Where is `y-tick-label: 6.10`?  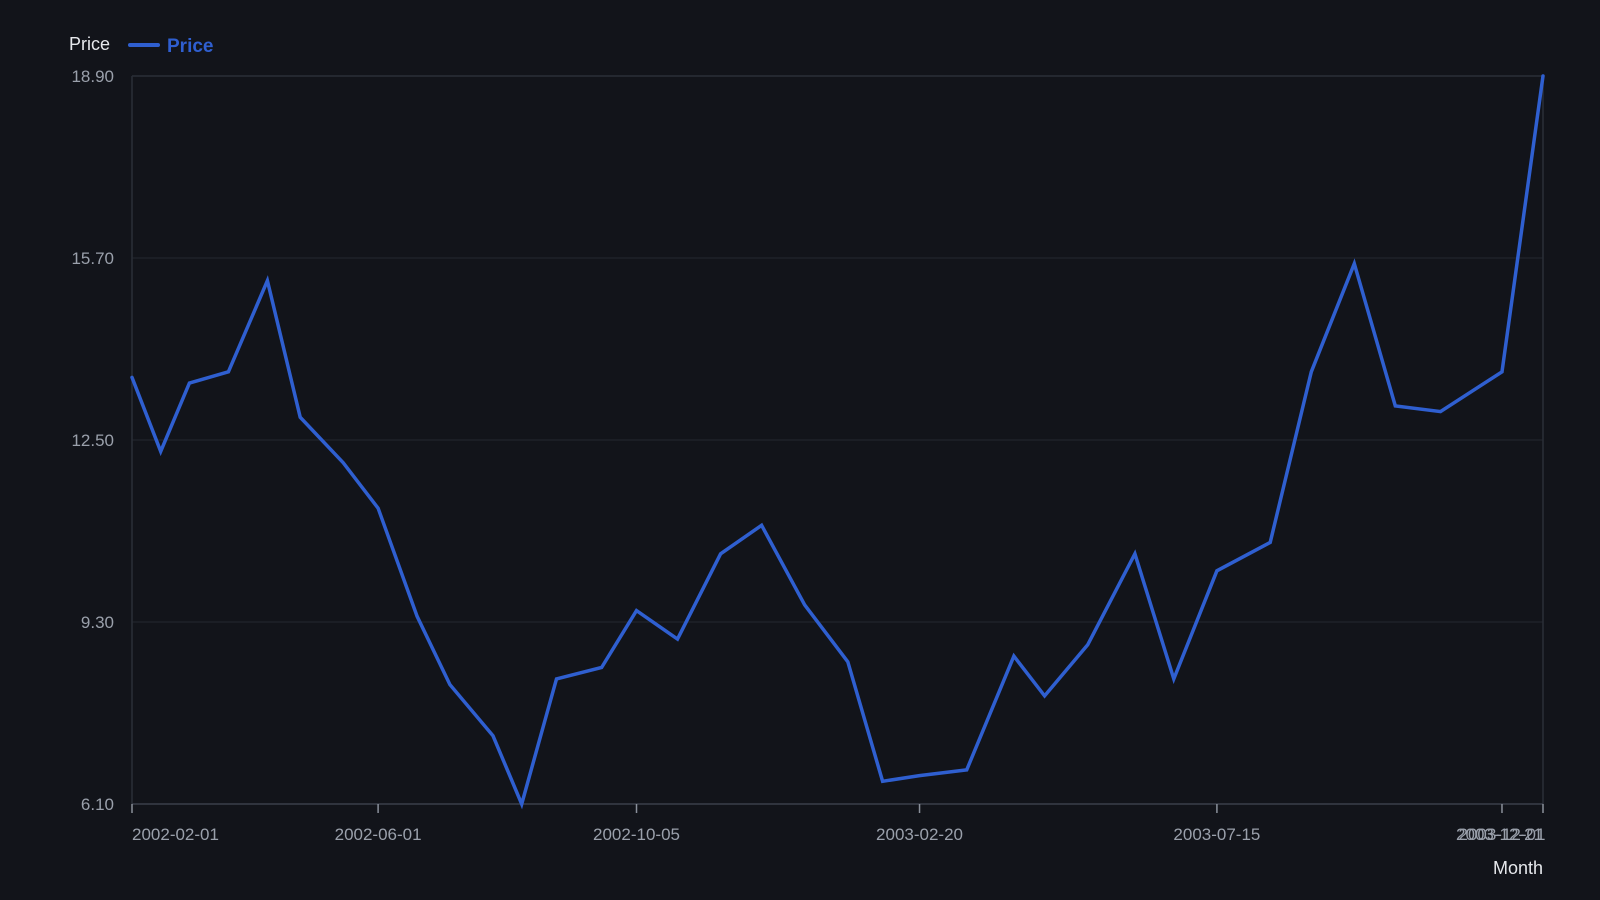 y-tick-label: 6.10 is located at coordinates (97, 804).